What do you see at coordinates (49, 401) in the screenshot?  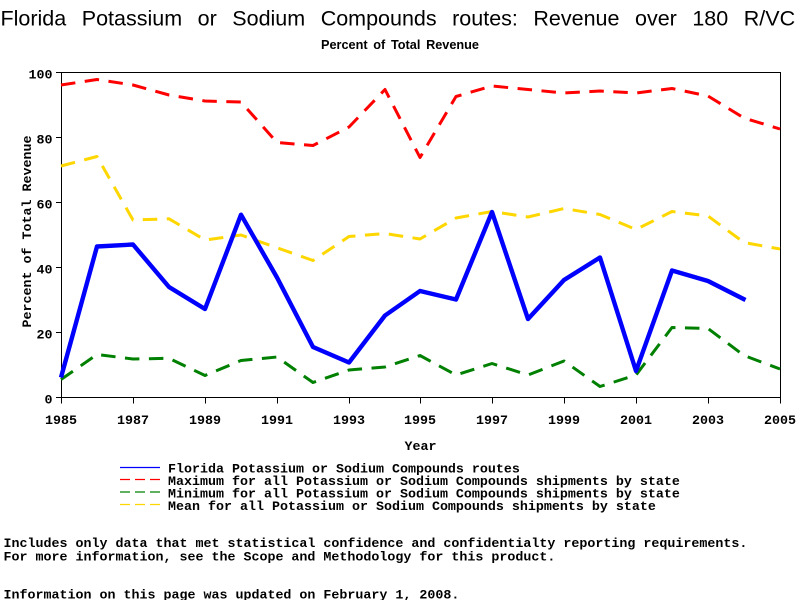 I see `svg-text: 0` at bounding box center [49, 401].